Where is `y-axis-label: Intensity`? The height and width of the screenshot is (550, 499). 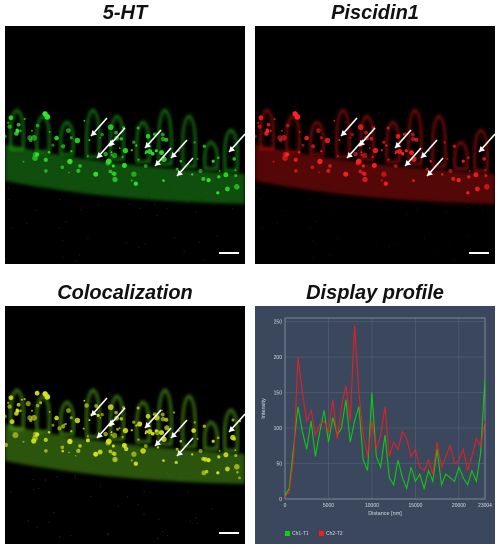
y-axis-label: Intensity is located at coordinates (264, 408).